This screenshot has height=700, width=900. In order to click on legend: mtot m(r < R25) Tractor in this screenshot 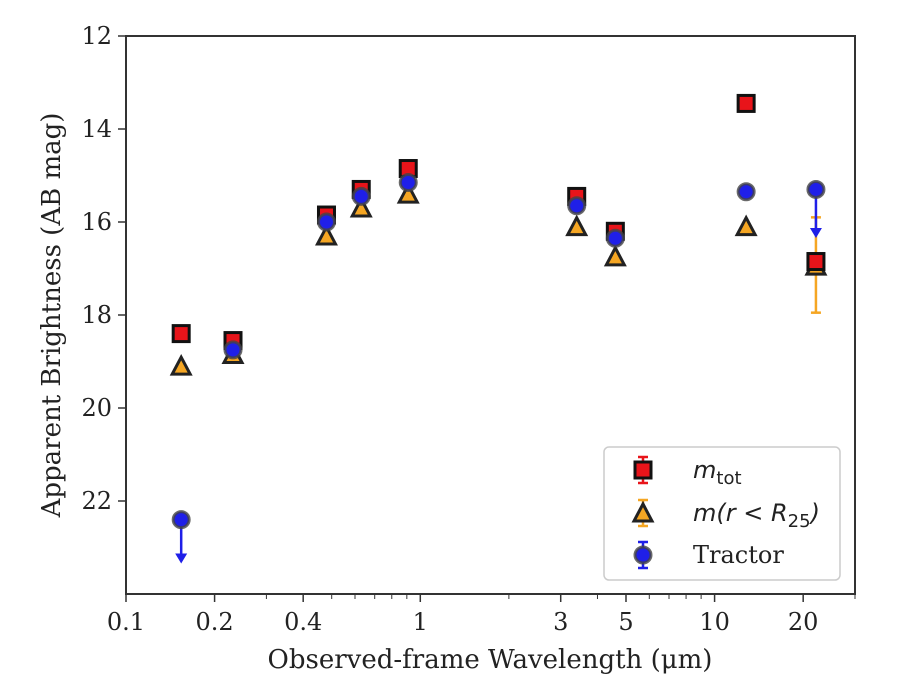, I will do `click(722, 513)`.